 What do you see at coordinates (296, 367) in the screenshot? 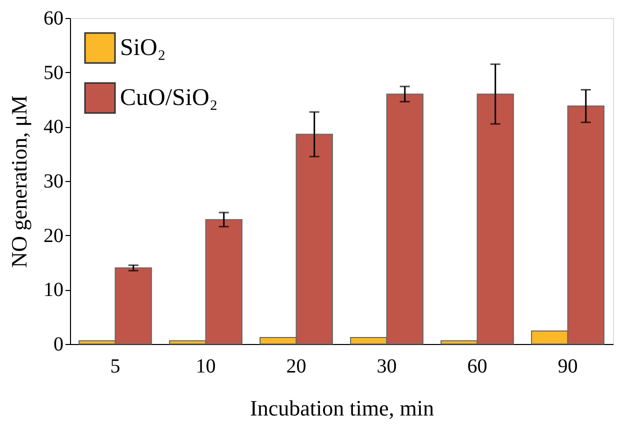
I see `x-tick-label: 20` at bounding box center [296, 367].